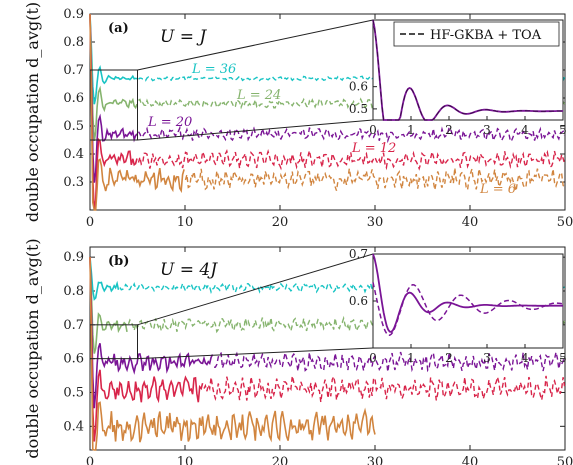 The width and height of the screenshot is (573, 465). Describe the element at coordinates (358, 109) in the screenshot. I see `inset-y-tick-label: 0.5` at that location.